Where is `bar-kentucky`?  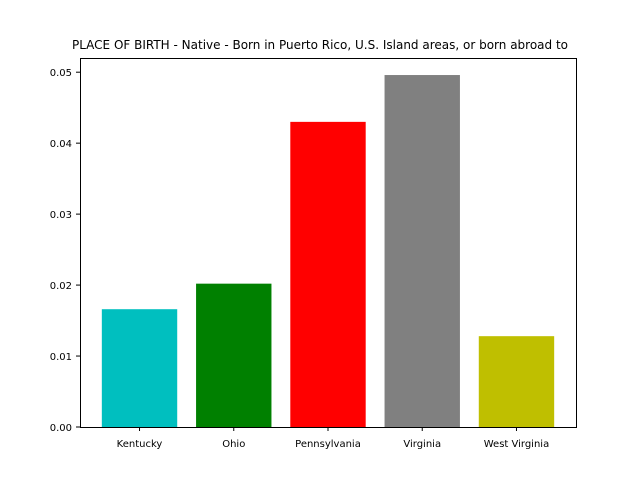
bar-kentucky is located at coordinates (139, 368).